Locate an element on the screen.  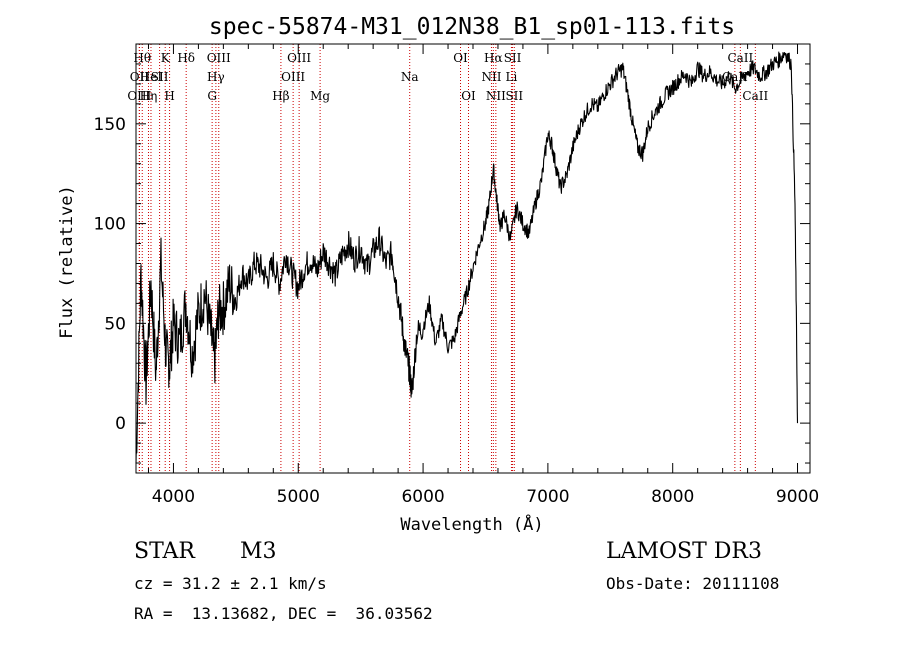
line-label: Hβ is located at coordinates (280, 96).